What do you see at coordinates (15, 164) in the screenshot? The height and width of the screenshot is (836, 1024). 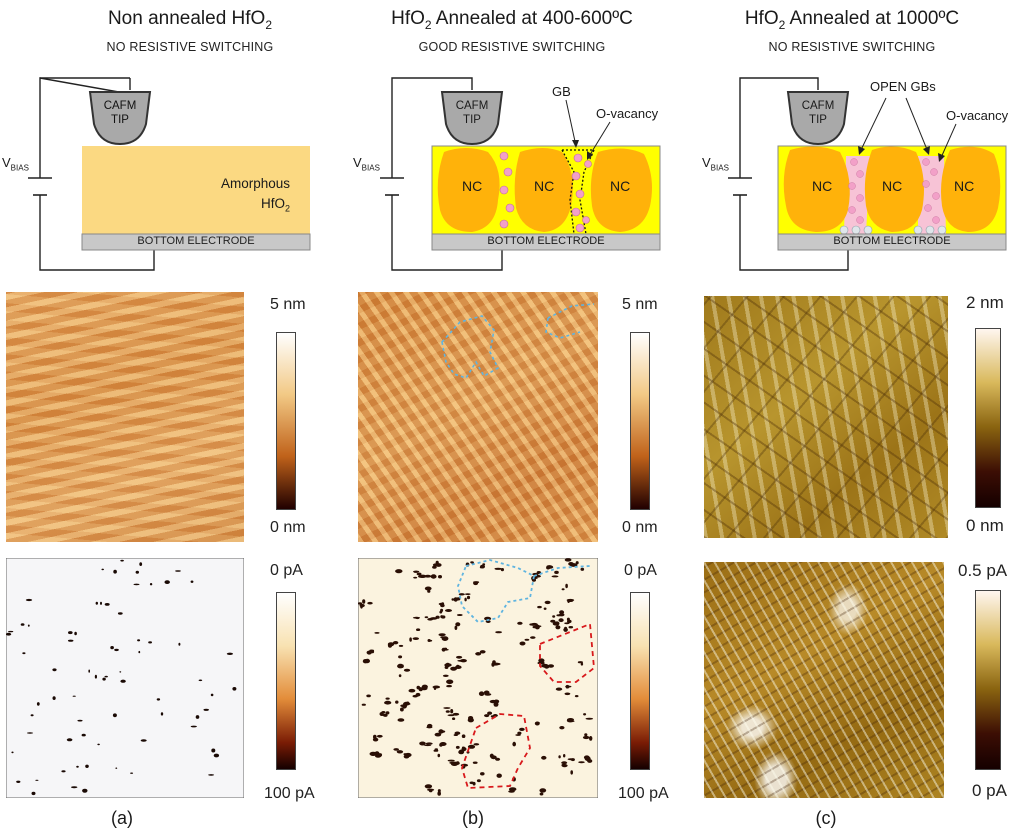 I see `vbias-label-a: VBIAS` at bounding box center [15, 164].